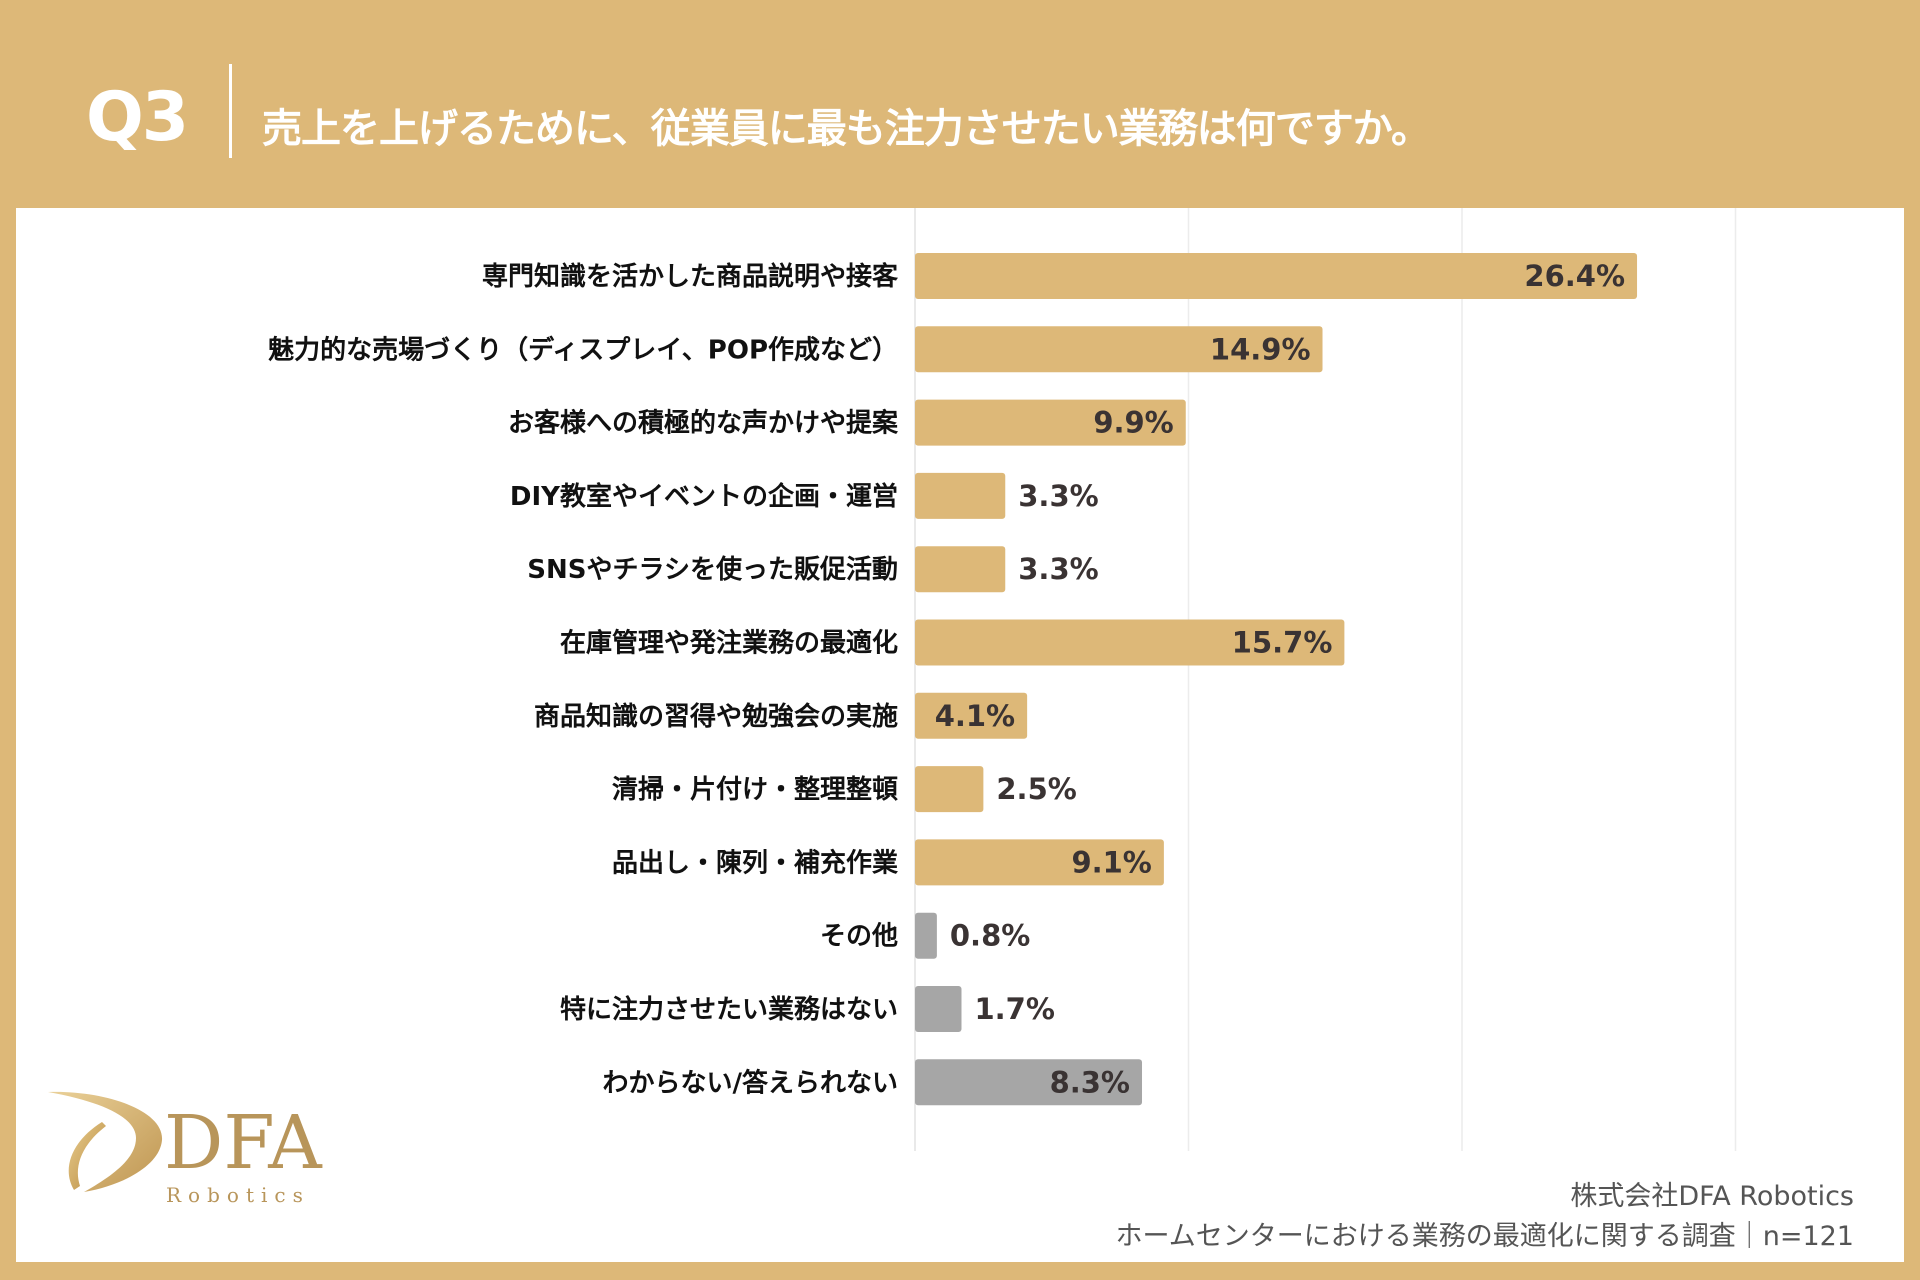 The image size is (1920, 1280). Describe the element at coordinates (704, 496) in the screenshot. I see `category-label: DIY教室やイベントの企画・運営` at that location.